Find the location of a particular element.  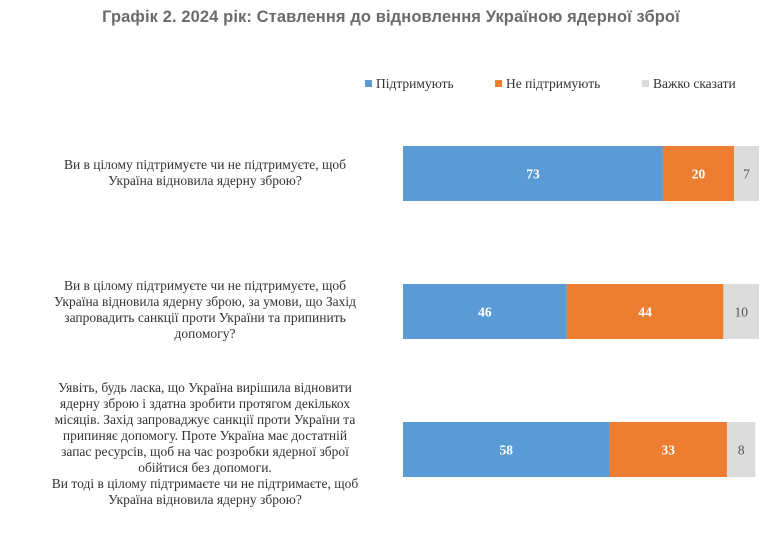

data-label-support-3: 58 is located at coordinates (506, 450).